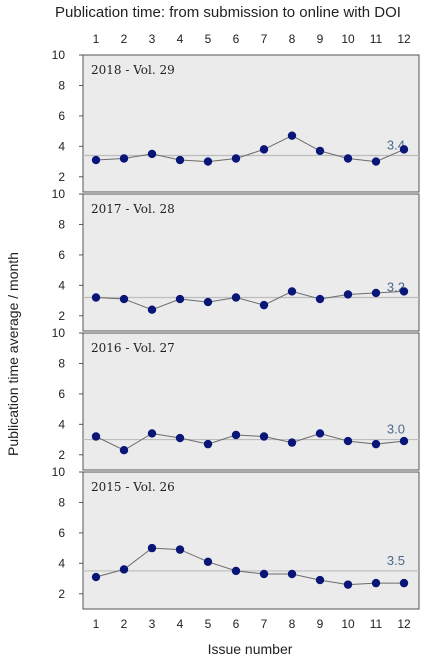 The image size is (440, 659). What do you see at coordinates (124, 624) in the screenshot?
I see `bottom-x-tick-label: 2` at bounding box center [124, 624].